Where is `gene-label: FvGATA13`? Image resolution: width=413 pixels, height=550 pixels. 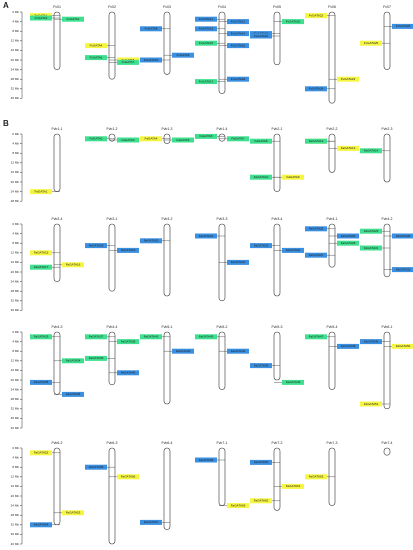 gene-label: FvGATA13 is located at coordinates (206, 29).